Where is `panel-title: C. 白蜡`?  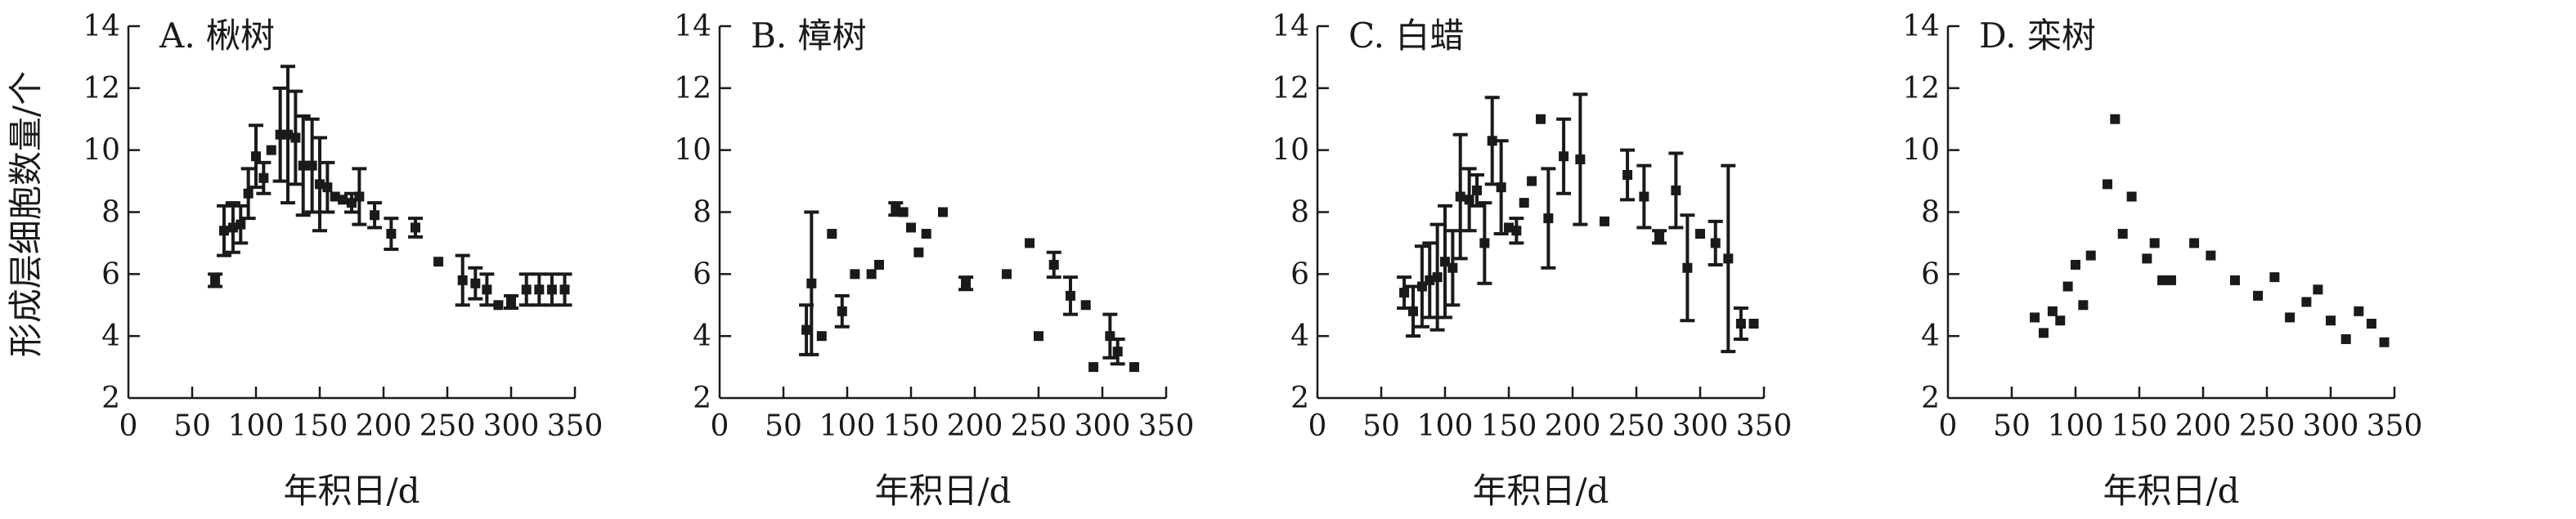 panel-title: C. 白蜡 is located at coordinates (1406, 36).